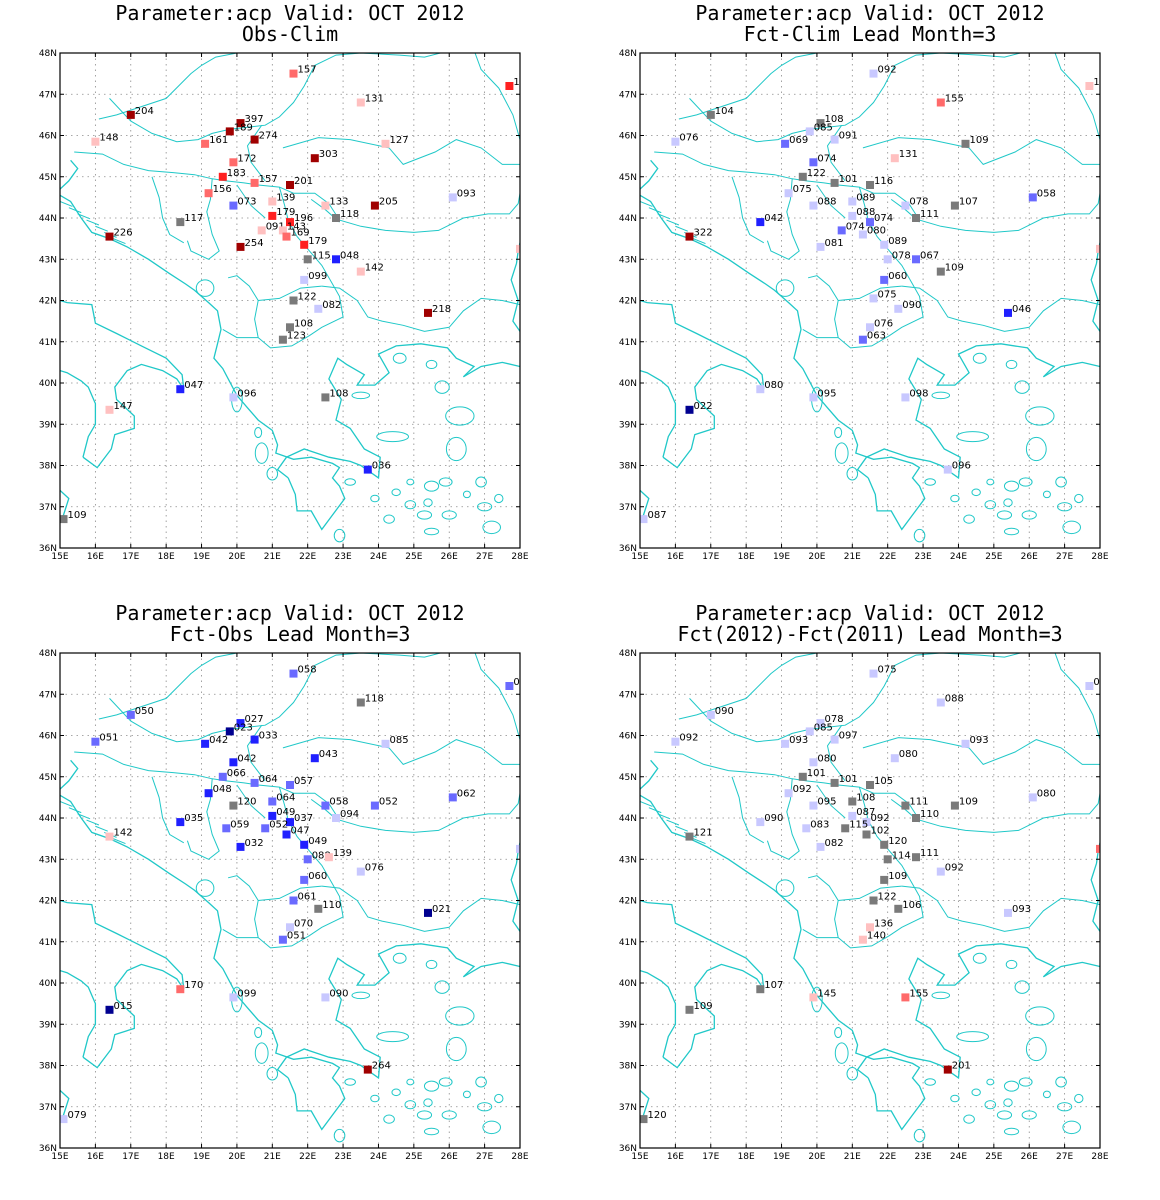 This screenshot has height=1200, width=1160. Describe the element at coordinates (918, 993) in the screenshot. I see `station-label: 155` at that location.